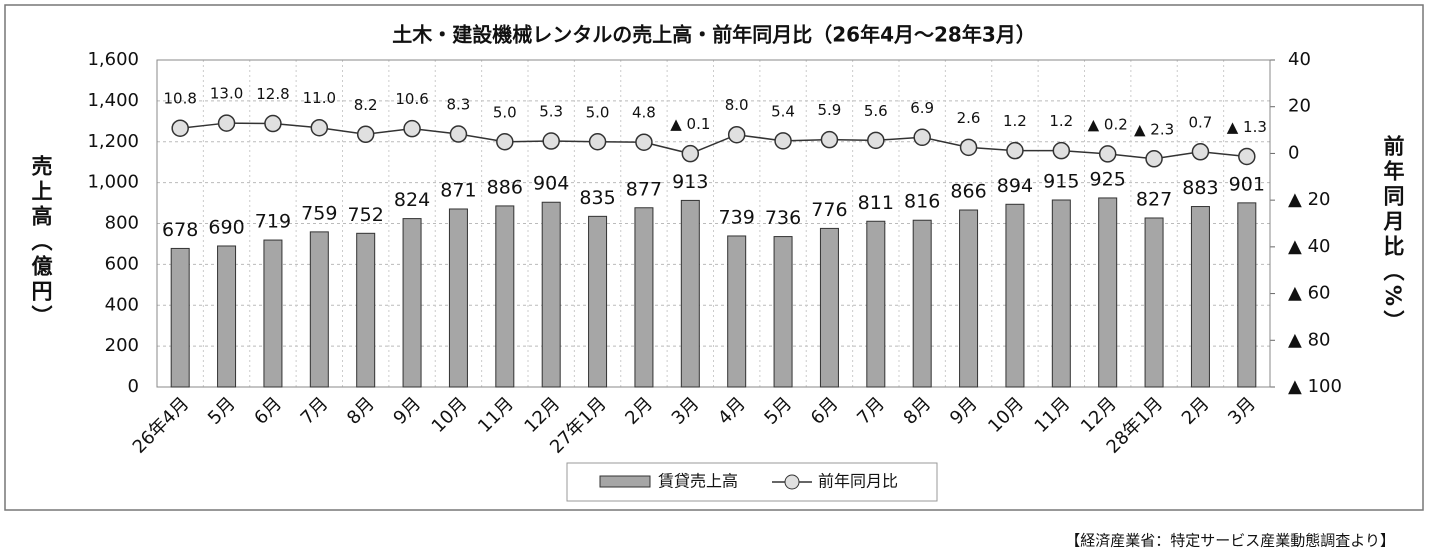  Describe the element at coordinates (922, 108) in the screenshot. I see `line-value-label: 6.9` at that location.